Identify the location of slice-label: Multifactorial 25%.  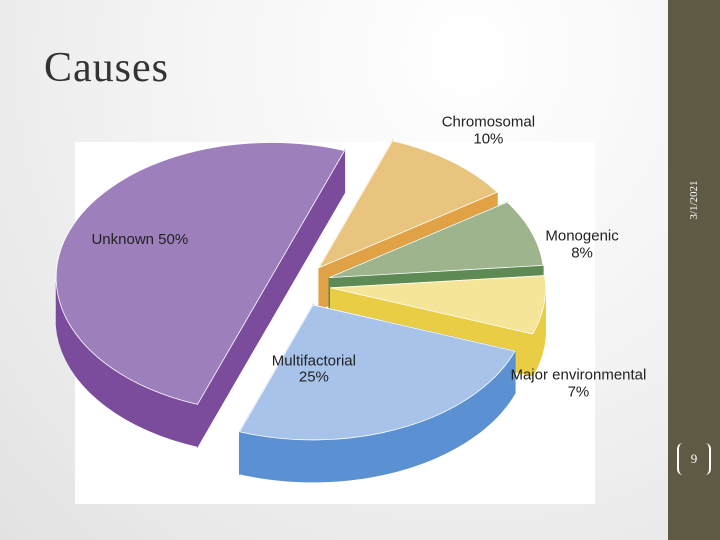
(314, 369).